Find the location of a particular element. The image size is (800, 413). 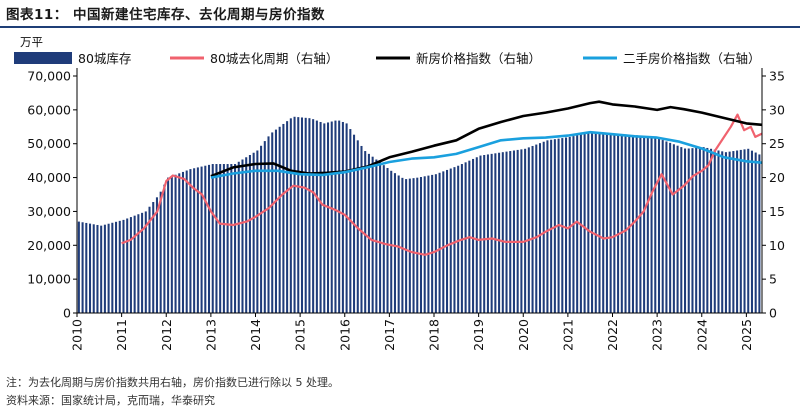

chart-legend: 80城库存 80城去化周期（右轴） 新房价格指数（右轴） 二手房价格指数（右轴） is located at coordinates (387, 58).